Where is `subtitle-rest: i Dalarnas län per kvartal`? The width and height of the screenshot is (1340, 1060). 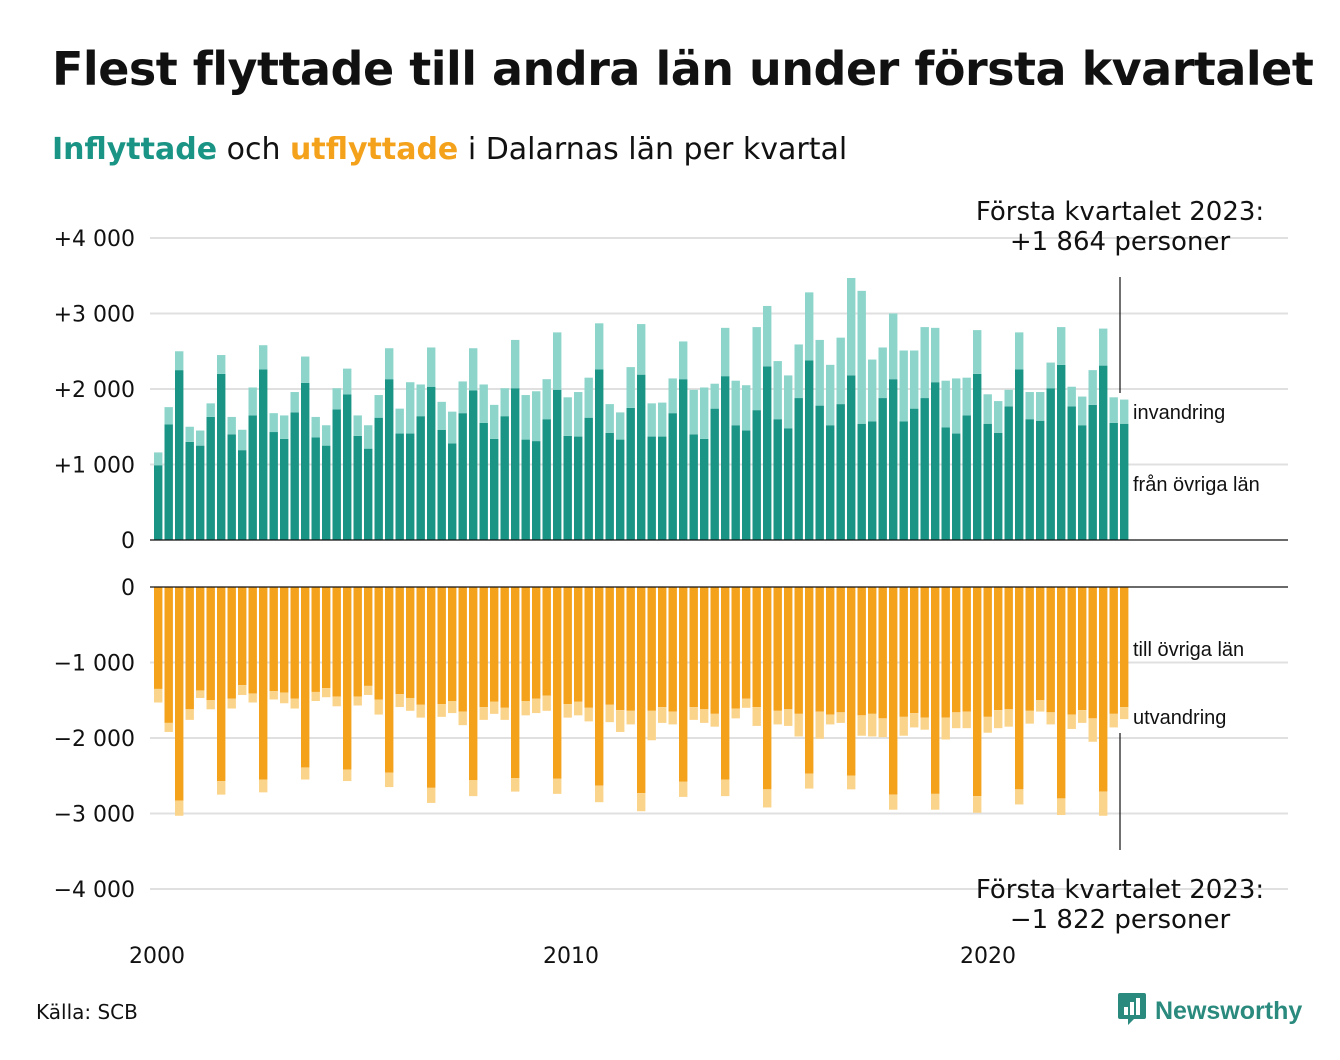
subtitle-rest: i Dalarnas län per kvartal is located at coordinates (657, 149).